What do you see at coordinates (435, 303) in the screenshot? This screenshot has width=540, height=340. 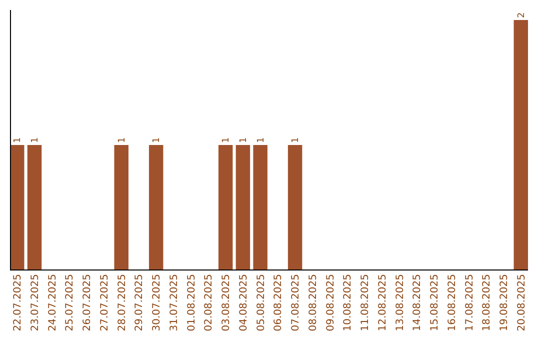 I see `x-tick-label: 15.08.2025` at bounding box center [435, 303].